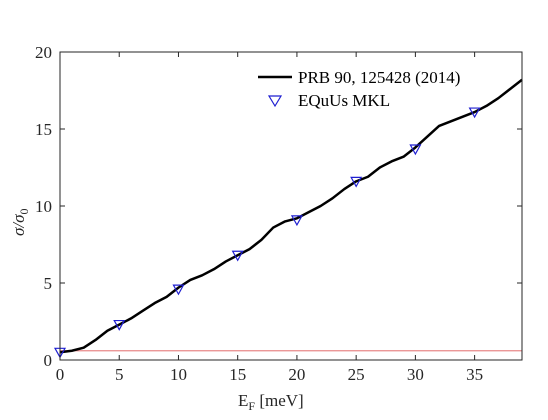 The image size is (548, 420). Describe the element at coordinates (24, 212) in the screenshot. I see `y-axis-label-sub: 0` at that location.